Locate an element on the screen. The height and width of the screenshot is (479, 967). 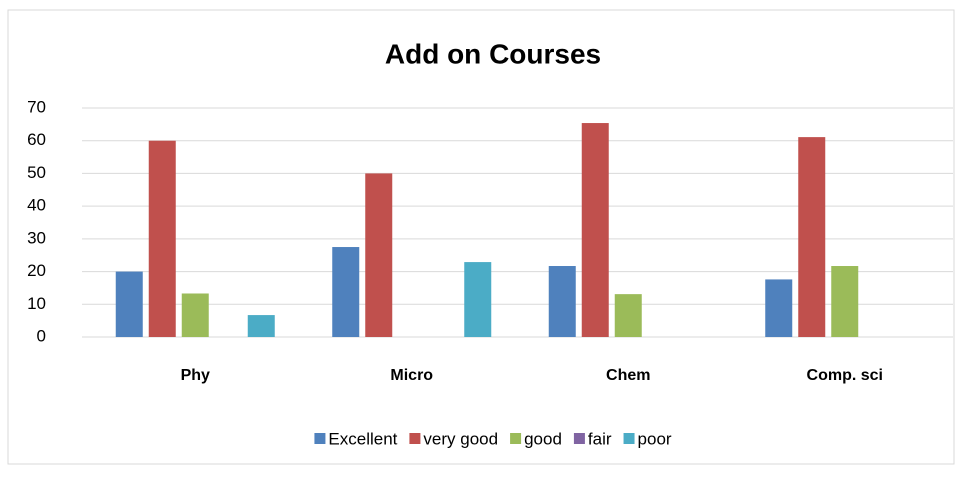
x-tick-label: Phy is located at coordinates (195, 375).